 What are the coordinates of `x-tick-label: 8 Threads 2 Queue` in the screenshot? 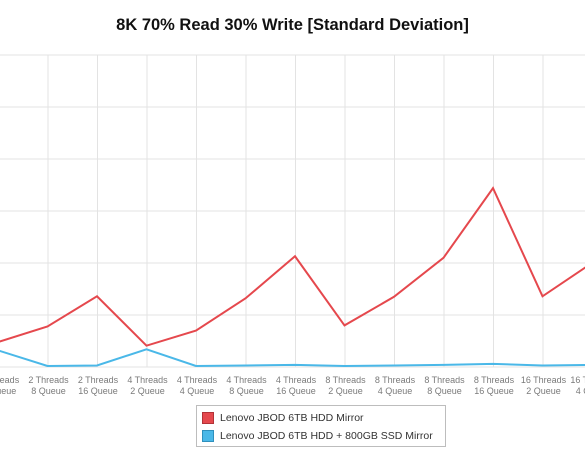 It's located at (345, 385).